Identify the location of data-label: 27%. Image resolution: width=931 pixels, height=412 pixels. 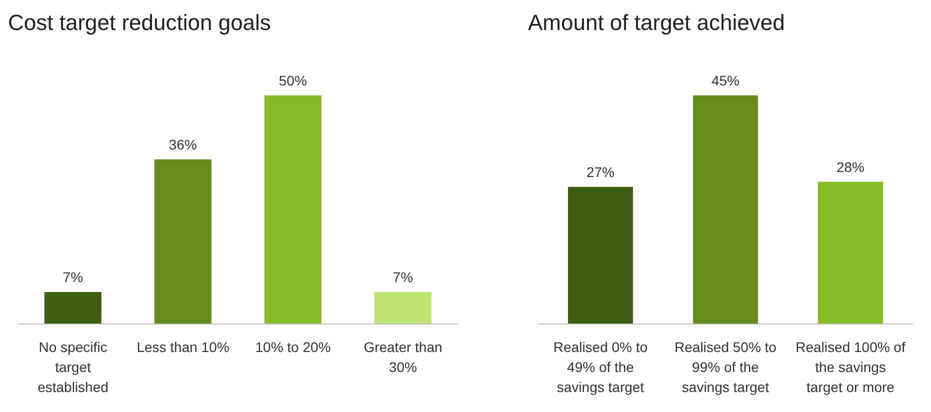
(600, 172).